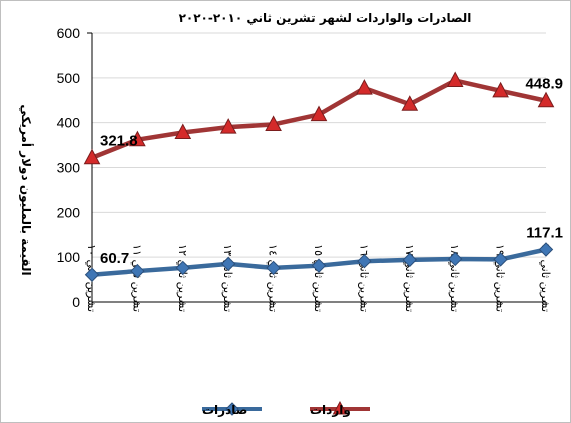 This screenshot has height=423, width=571. What do you see at coordinates (363, 278) in the screenshot?
I see `x-tick-label: تشرين ثاني ١٦` at bounding box center [363, 278].